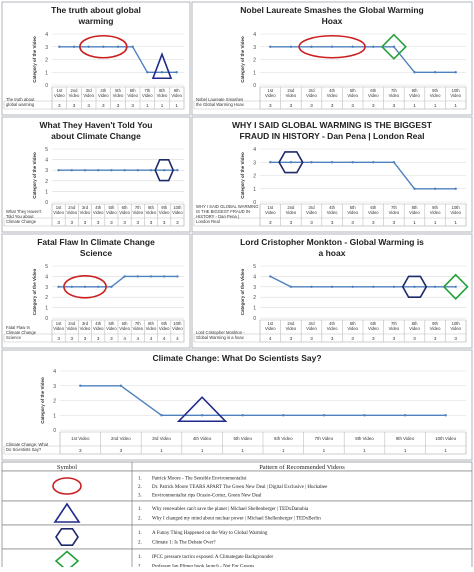 This screenshot has height=572, width=474. Describe the element at coordinates (140, 487) in the screenshot. I see `legend-item-number: 2.` at that location.